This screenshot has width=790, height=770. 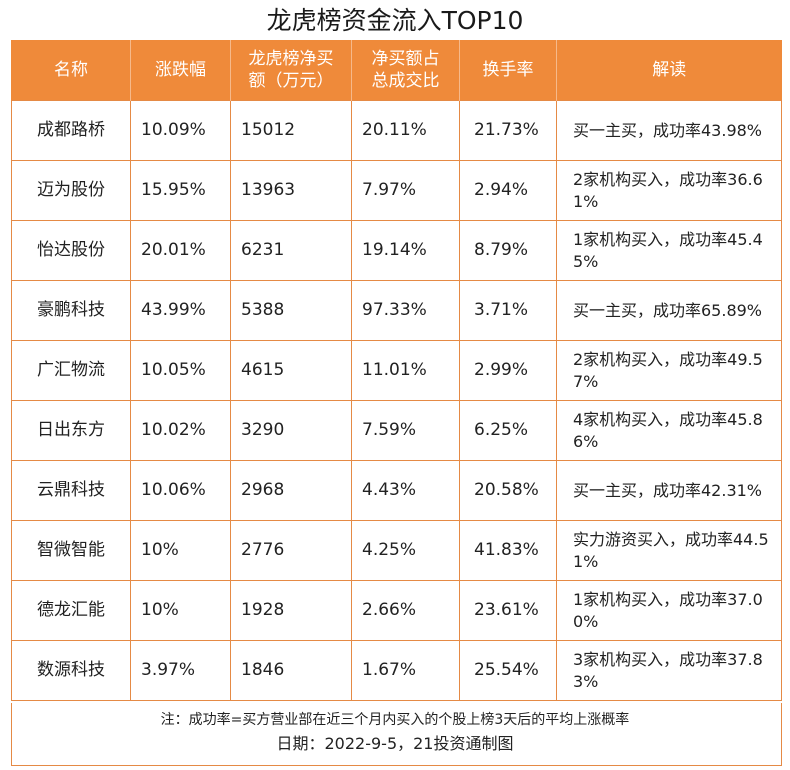 What do you see at coordinates (291, 430) in the screenshot?
I see `net-buy-cell: 3290` at bounding box center [291, 430].